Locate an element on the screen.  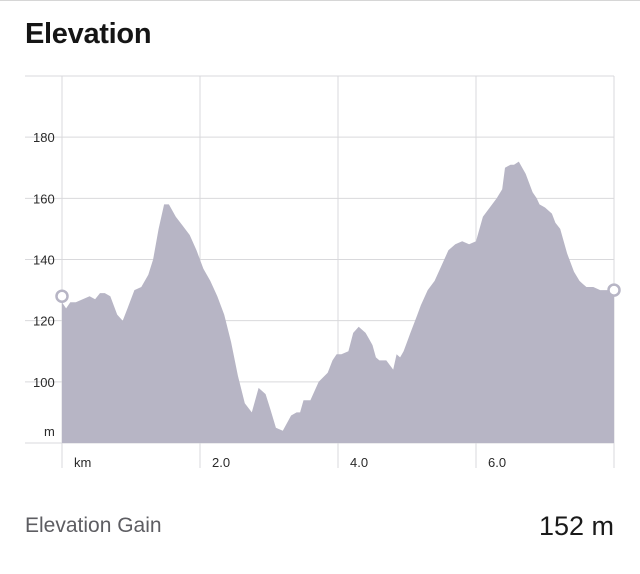
route-markers is located at coordinates (338, 293).